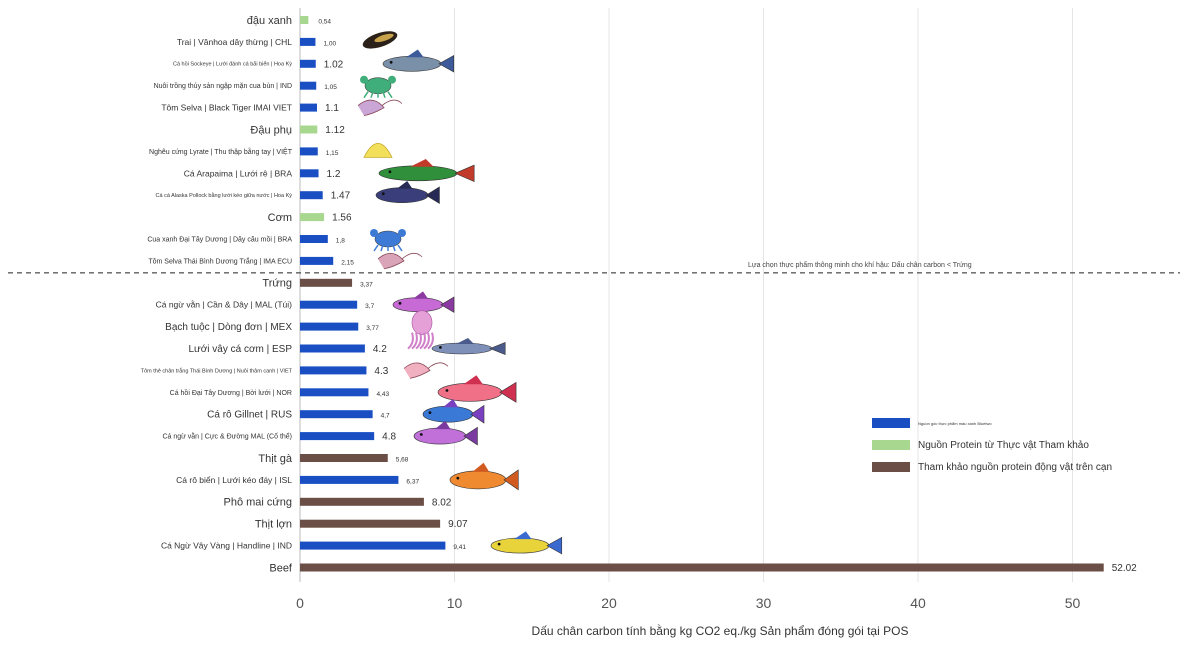  I want to click on category-label: Tôm Selva | Black Tiger IMAI VIET, so click(226, 108).